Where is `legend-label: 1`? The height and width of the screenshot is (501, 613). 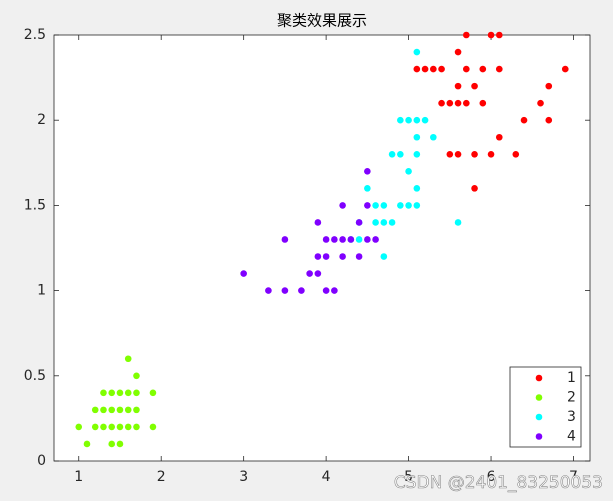 legend-label: 1 is located at coordinates (571, 378).